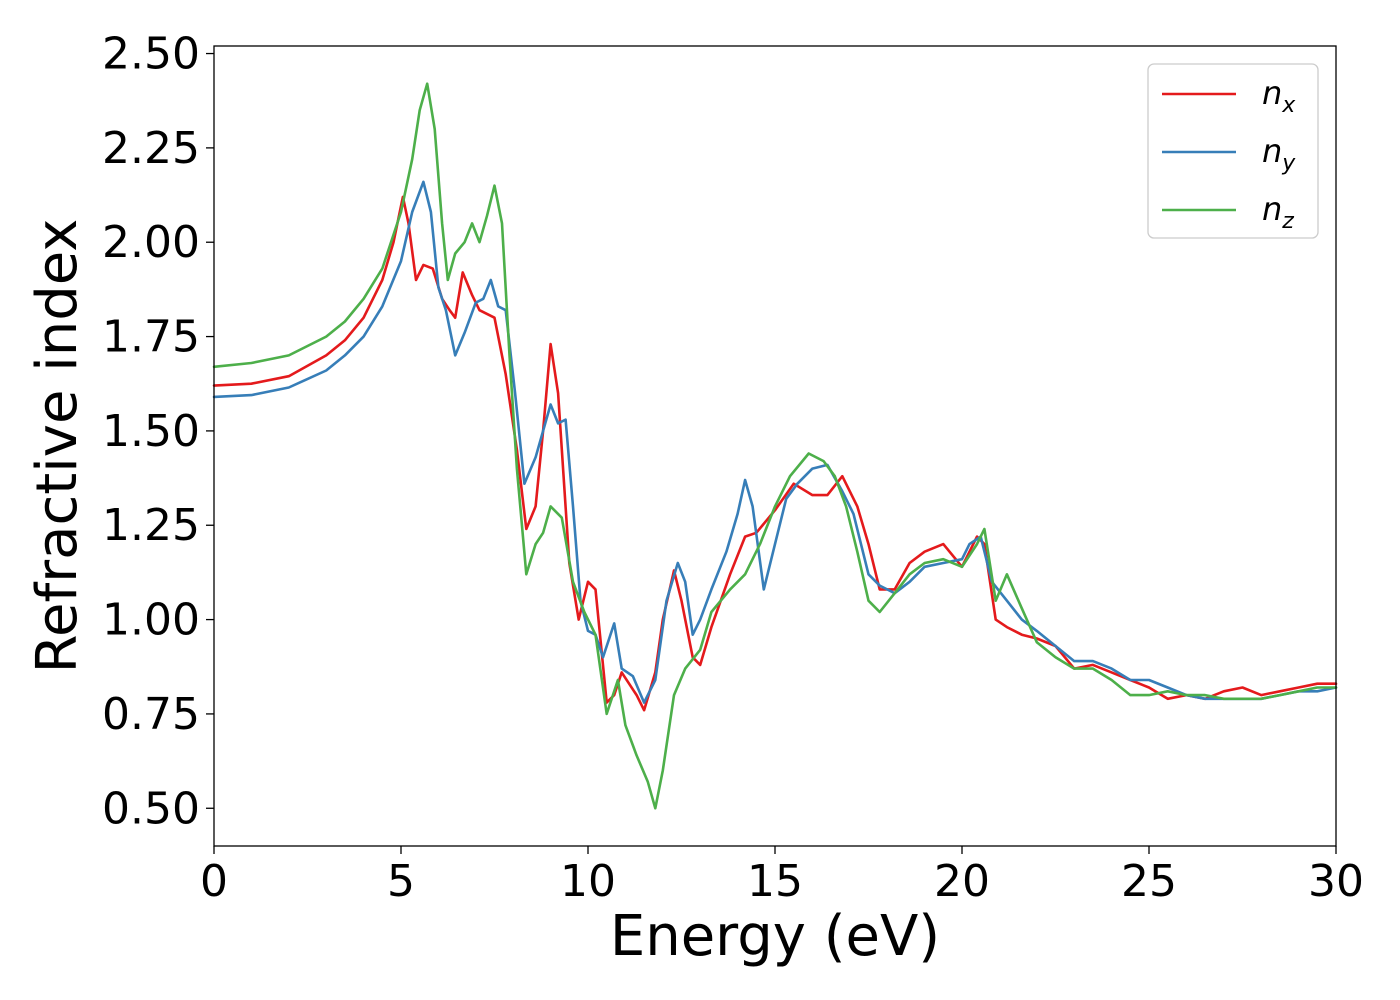 The image size is (1400, 1000). Describe the element at coordinates (401, 881) in the screenshot. I see `x-tick-label: 5` at that location.